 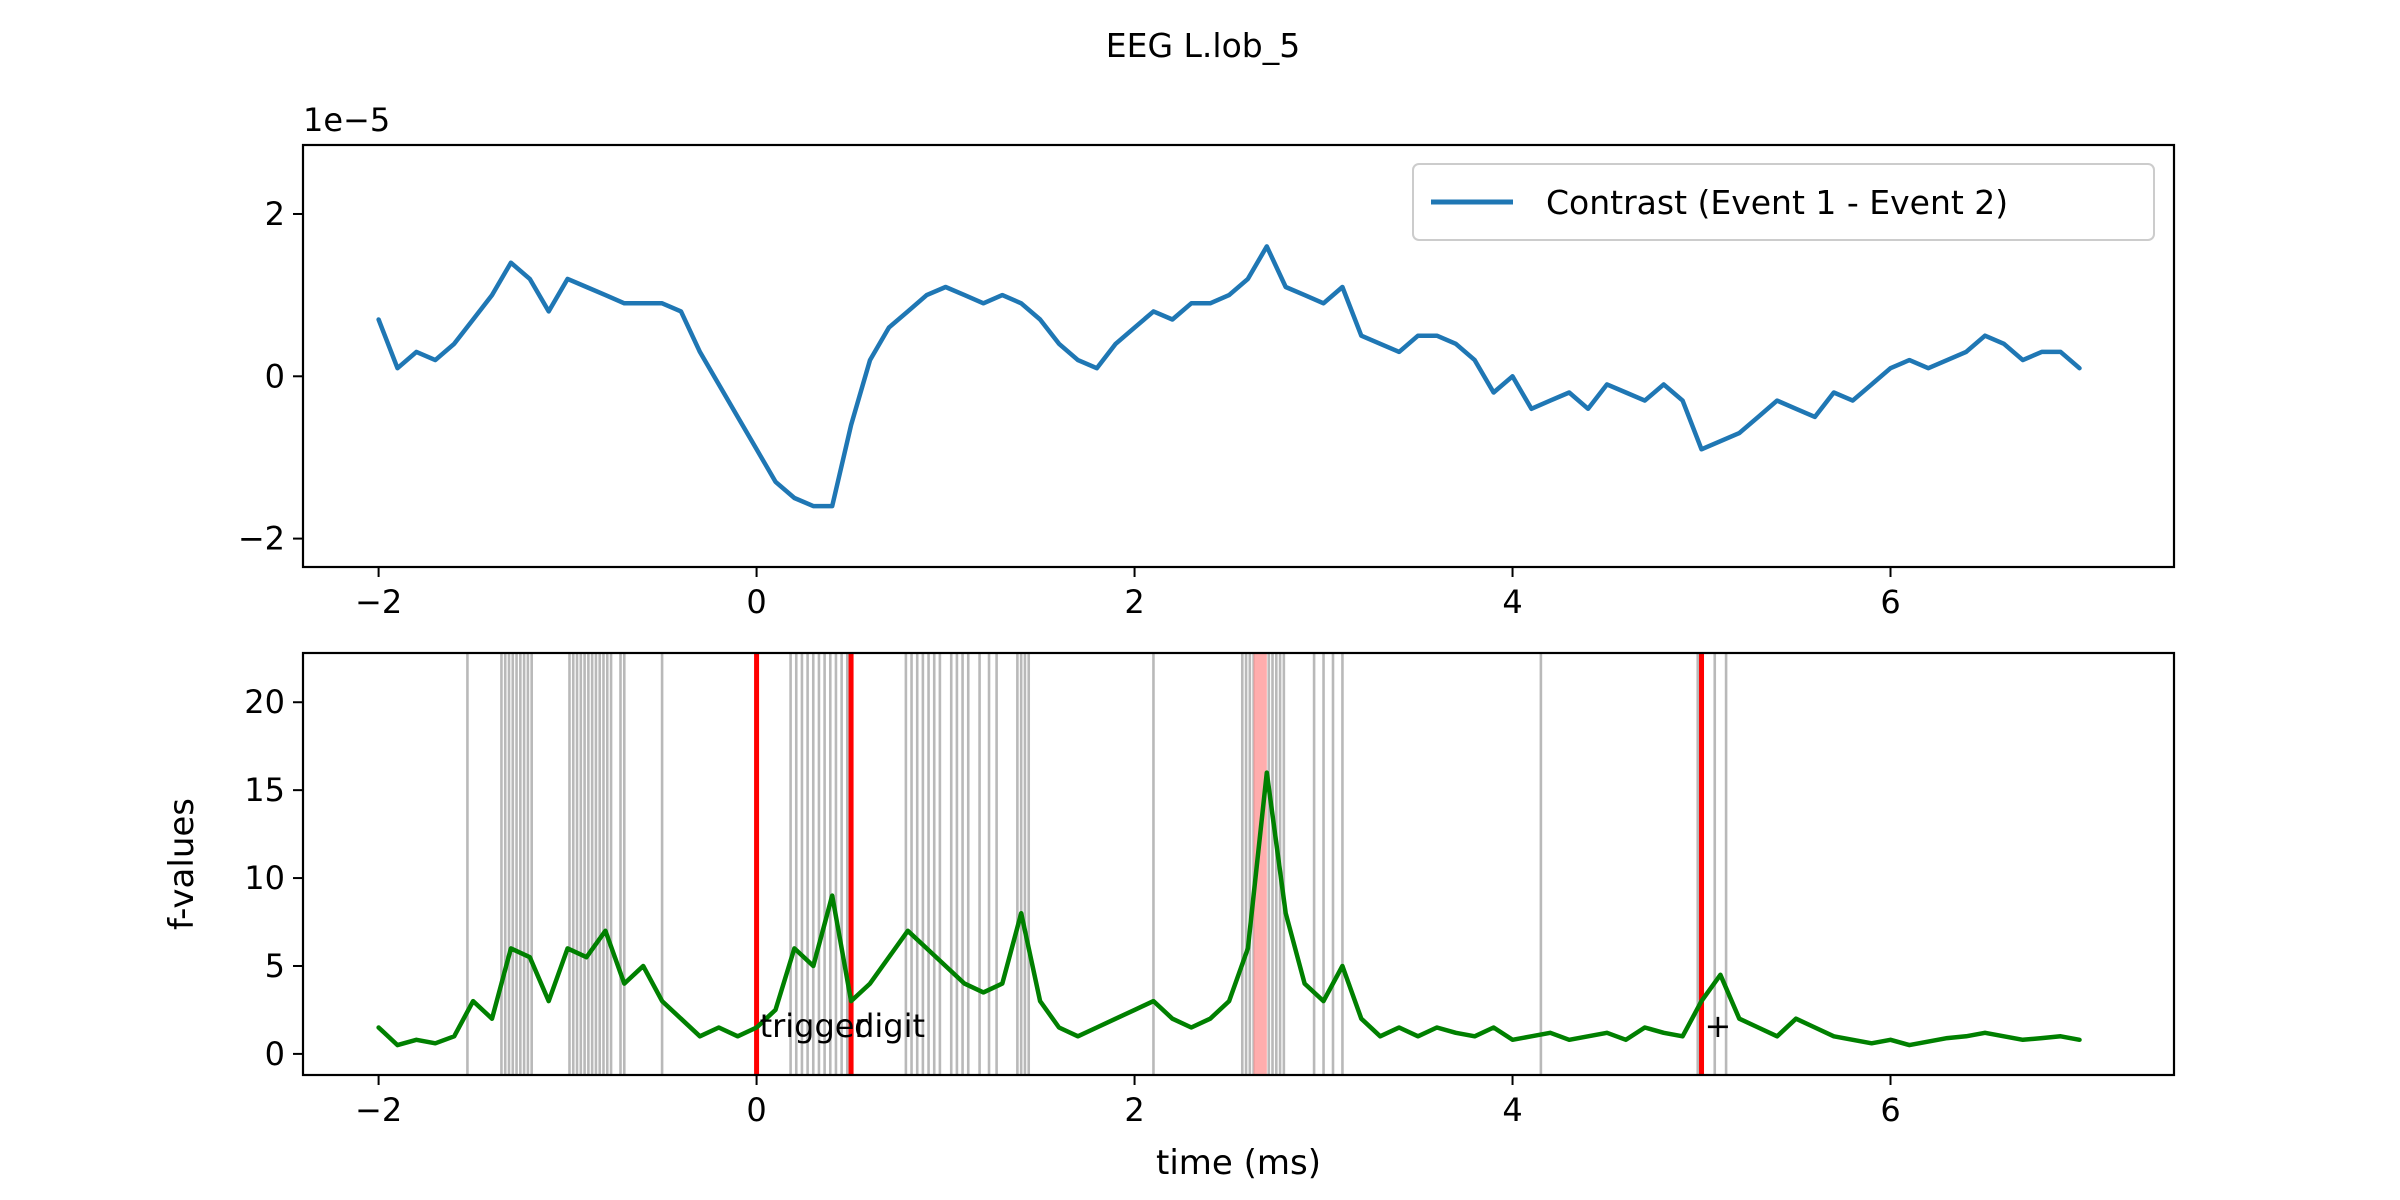 What do you see at coordinates (264, 790) in the screenshot?
I see `y-tick-label: 15` at bounding box center [264, 790].